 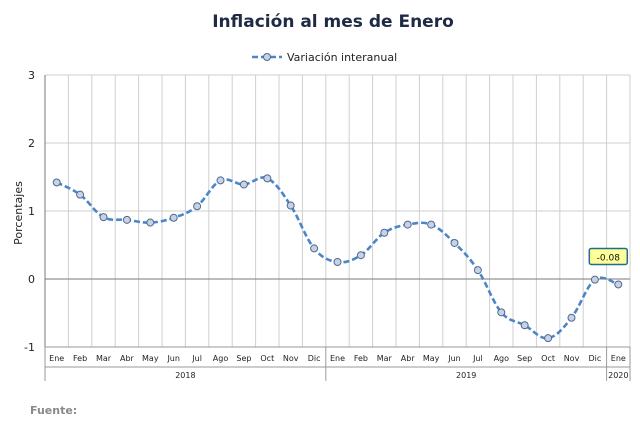 I want to click on legend-marker, so click(x=267, y=57).